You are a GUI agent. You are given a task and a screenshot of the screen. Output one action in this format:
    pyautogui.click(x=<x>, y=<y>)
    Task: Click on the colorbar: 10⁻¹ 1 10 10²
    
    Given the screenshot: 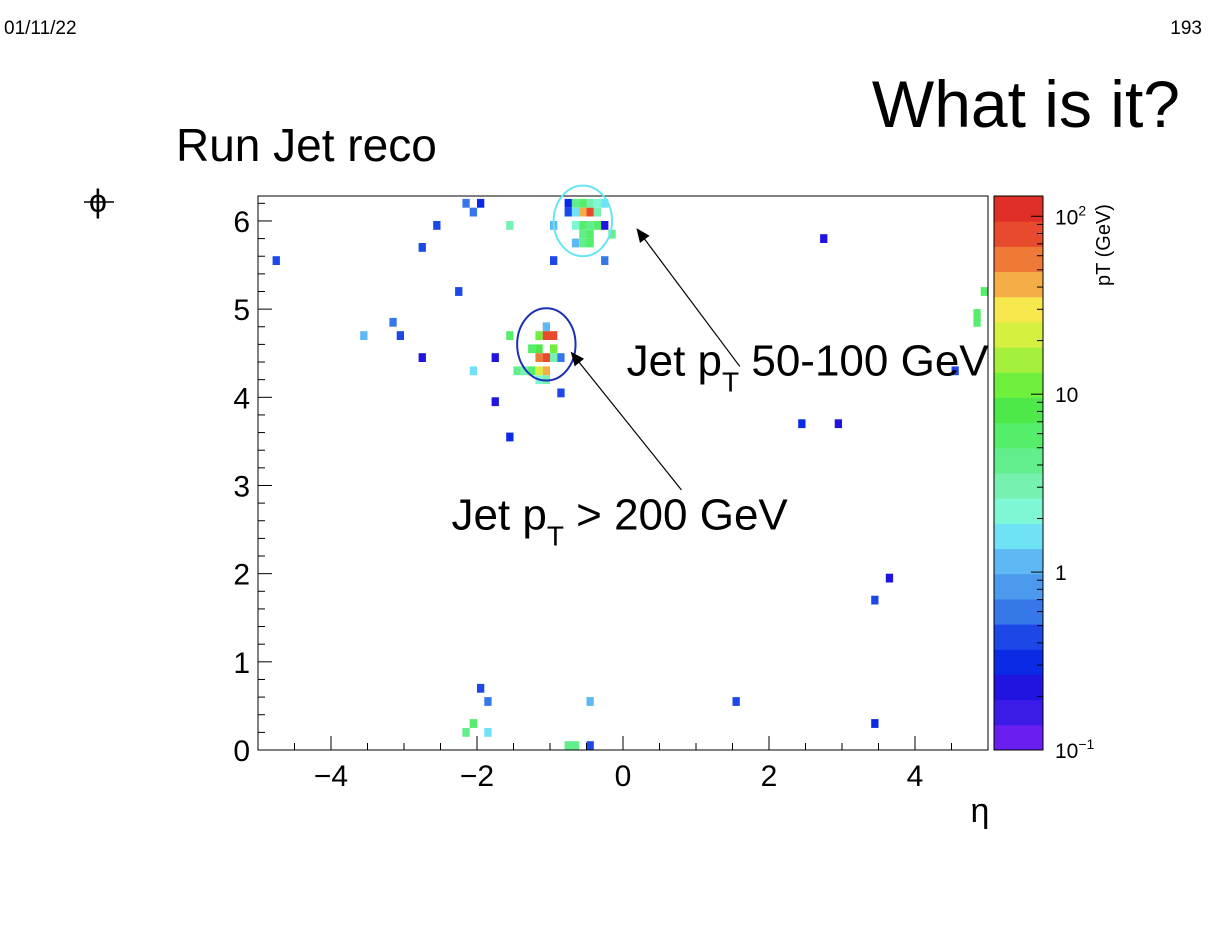 What is the action you would take?
    pyautogui.click(x=1044, y=479)
    